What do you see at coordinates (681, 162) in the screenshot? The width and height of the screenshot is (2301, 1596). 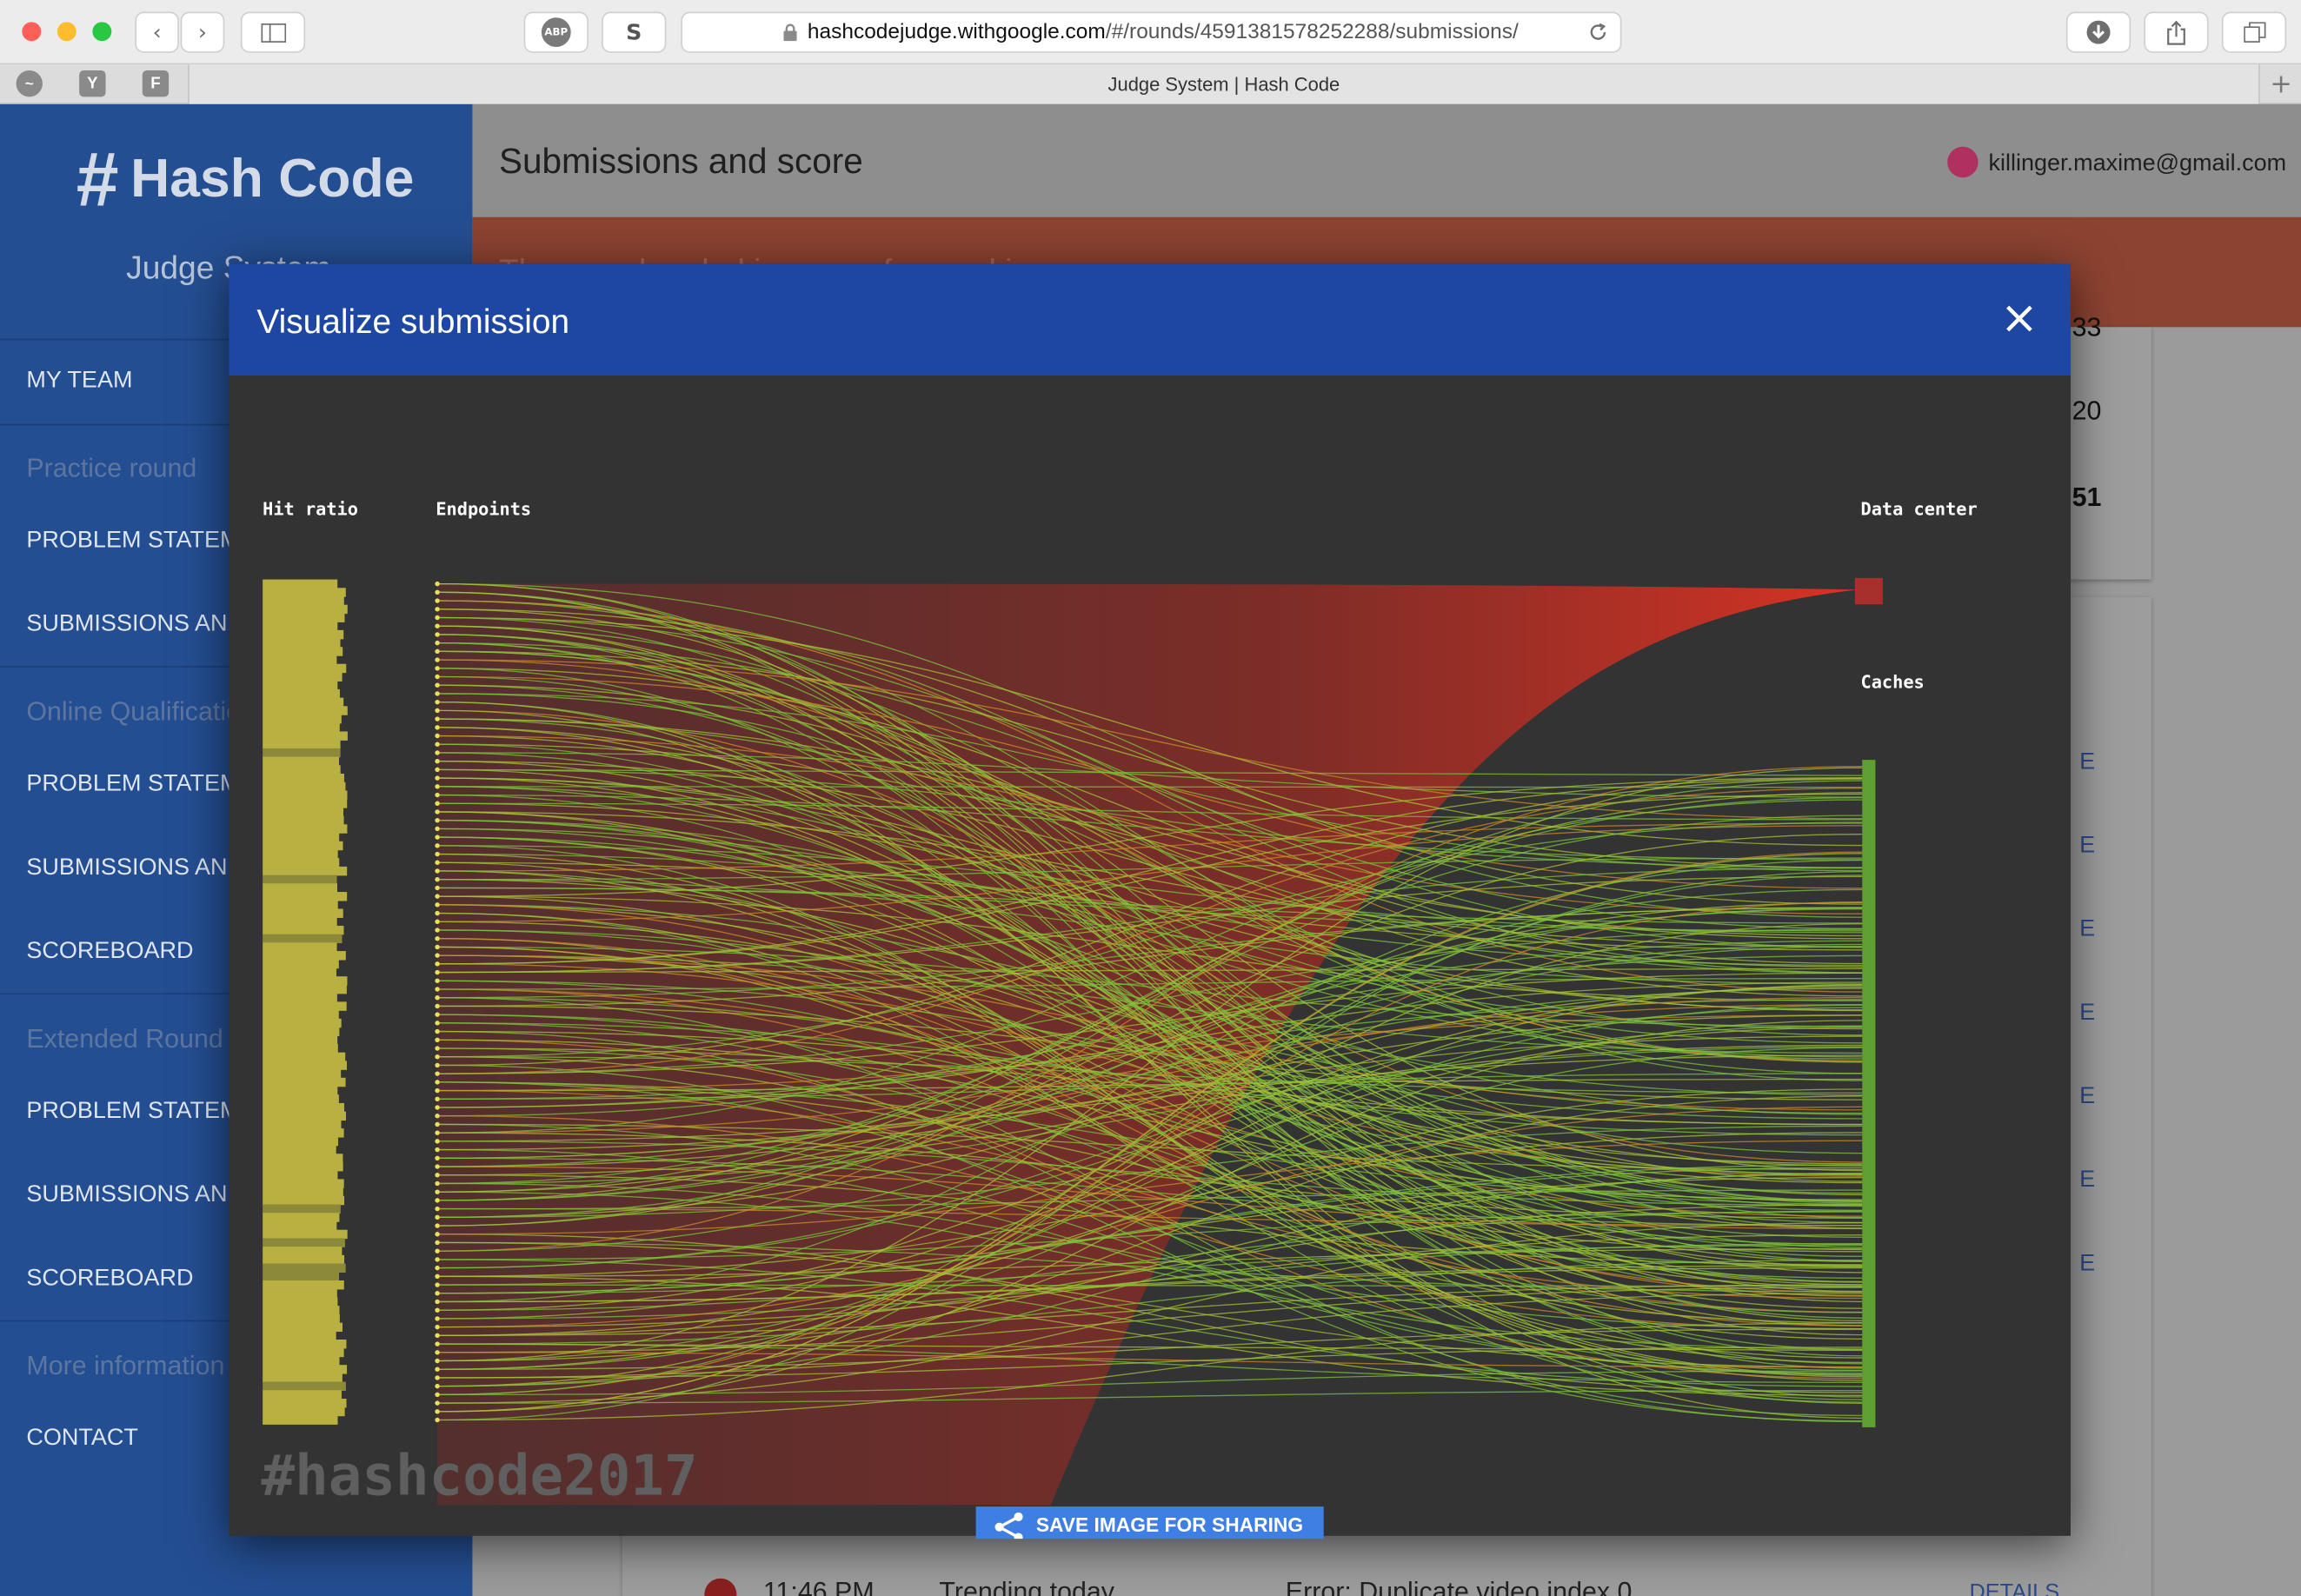 I see `page-title: Submissions and score` at bounding box center [681, 162].